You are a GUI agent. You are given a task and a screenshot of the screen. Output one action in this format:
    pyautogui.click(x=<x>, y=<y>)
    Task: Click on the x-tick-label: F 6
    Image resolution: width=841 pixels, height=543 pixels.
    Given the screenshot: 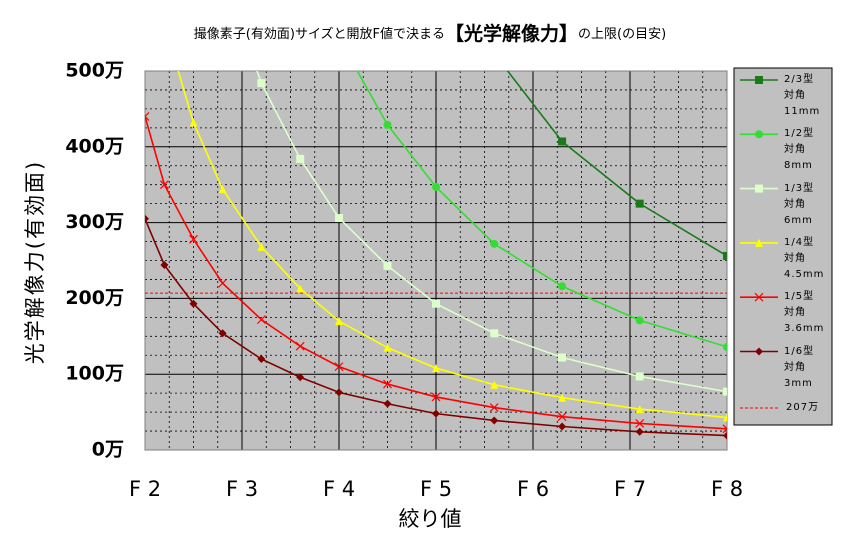 What is the action you would take?
    pyautogui.click(x=533, y=489)
    